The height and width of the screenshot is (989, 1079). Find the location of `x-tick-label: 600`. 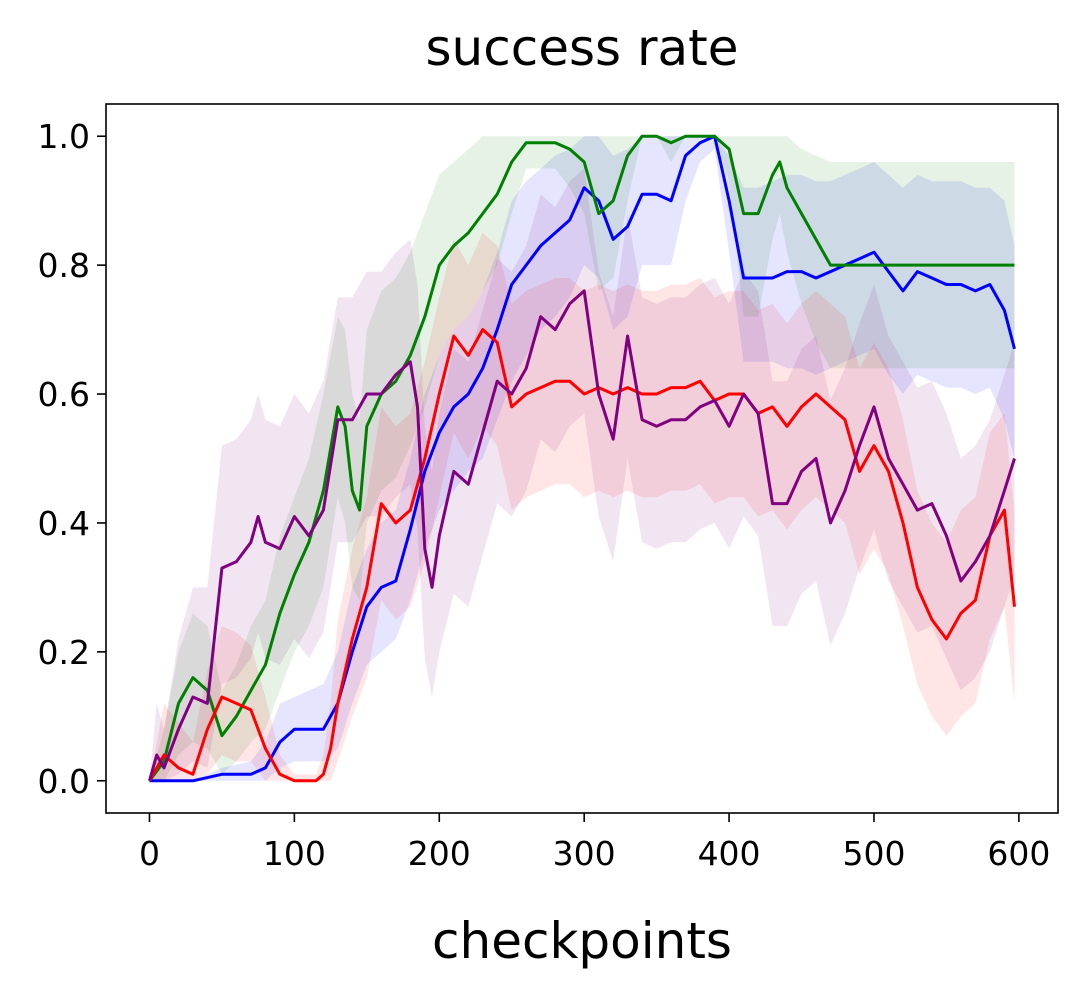

x-tick-label: 600 is located at coordinates (1018, 853).